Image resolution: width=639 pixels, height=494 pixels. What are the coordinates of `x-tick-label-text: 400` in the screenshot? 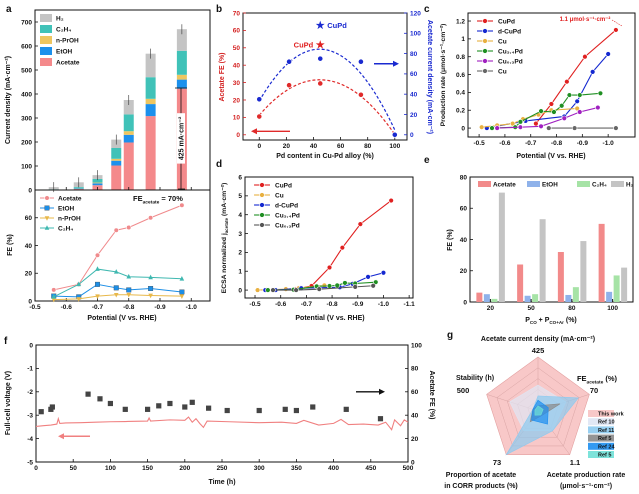 It's located at (333, 468).